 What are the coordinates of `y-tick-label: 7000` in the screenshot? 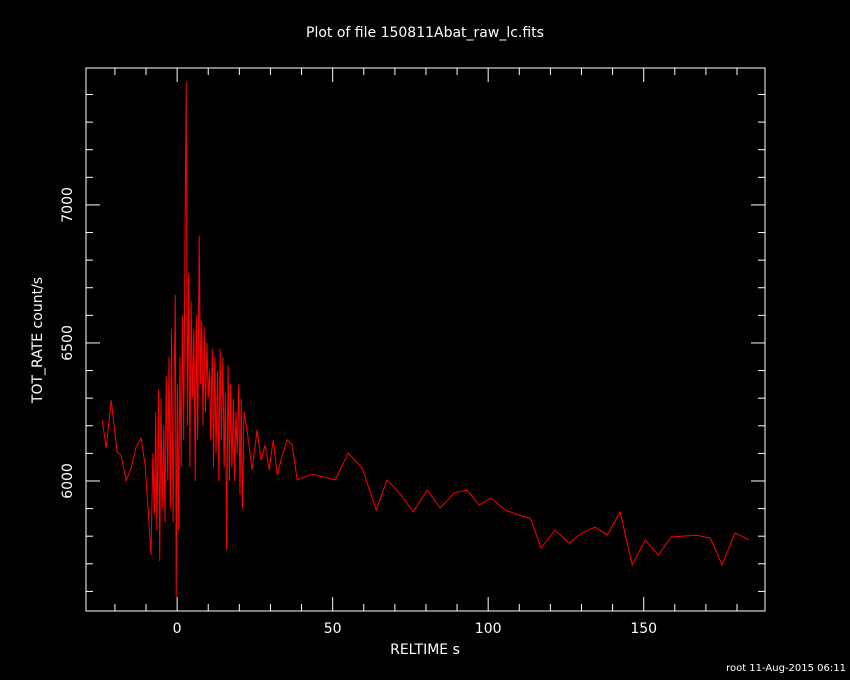 It's located at (68, 205).